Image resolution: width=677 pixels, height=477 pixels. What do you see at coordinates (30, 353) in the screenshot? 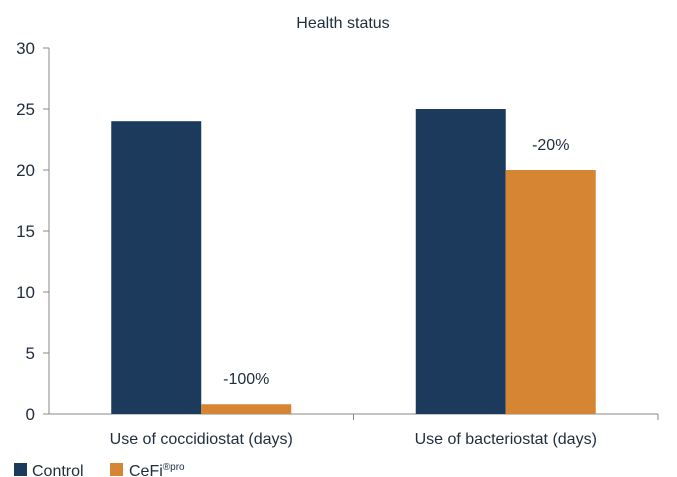
I see `y-tick-label: 5` at bounding box center [30, 353].